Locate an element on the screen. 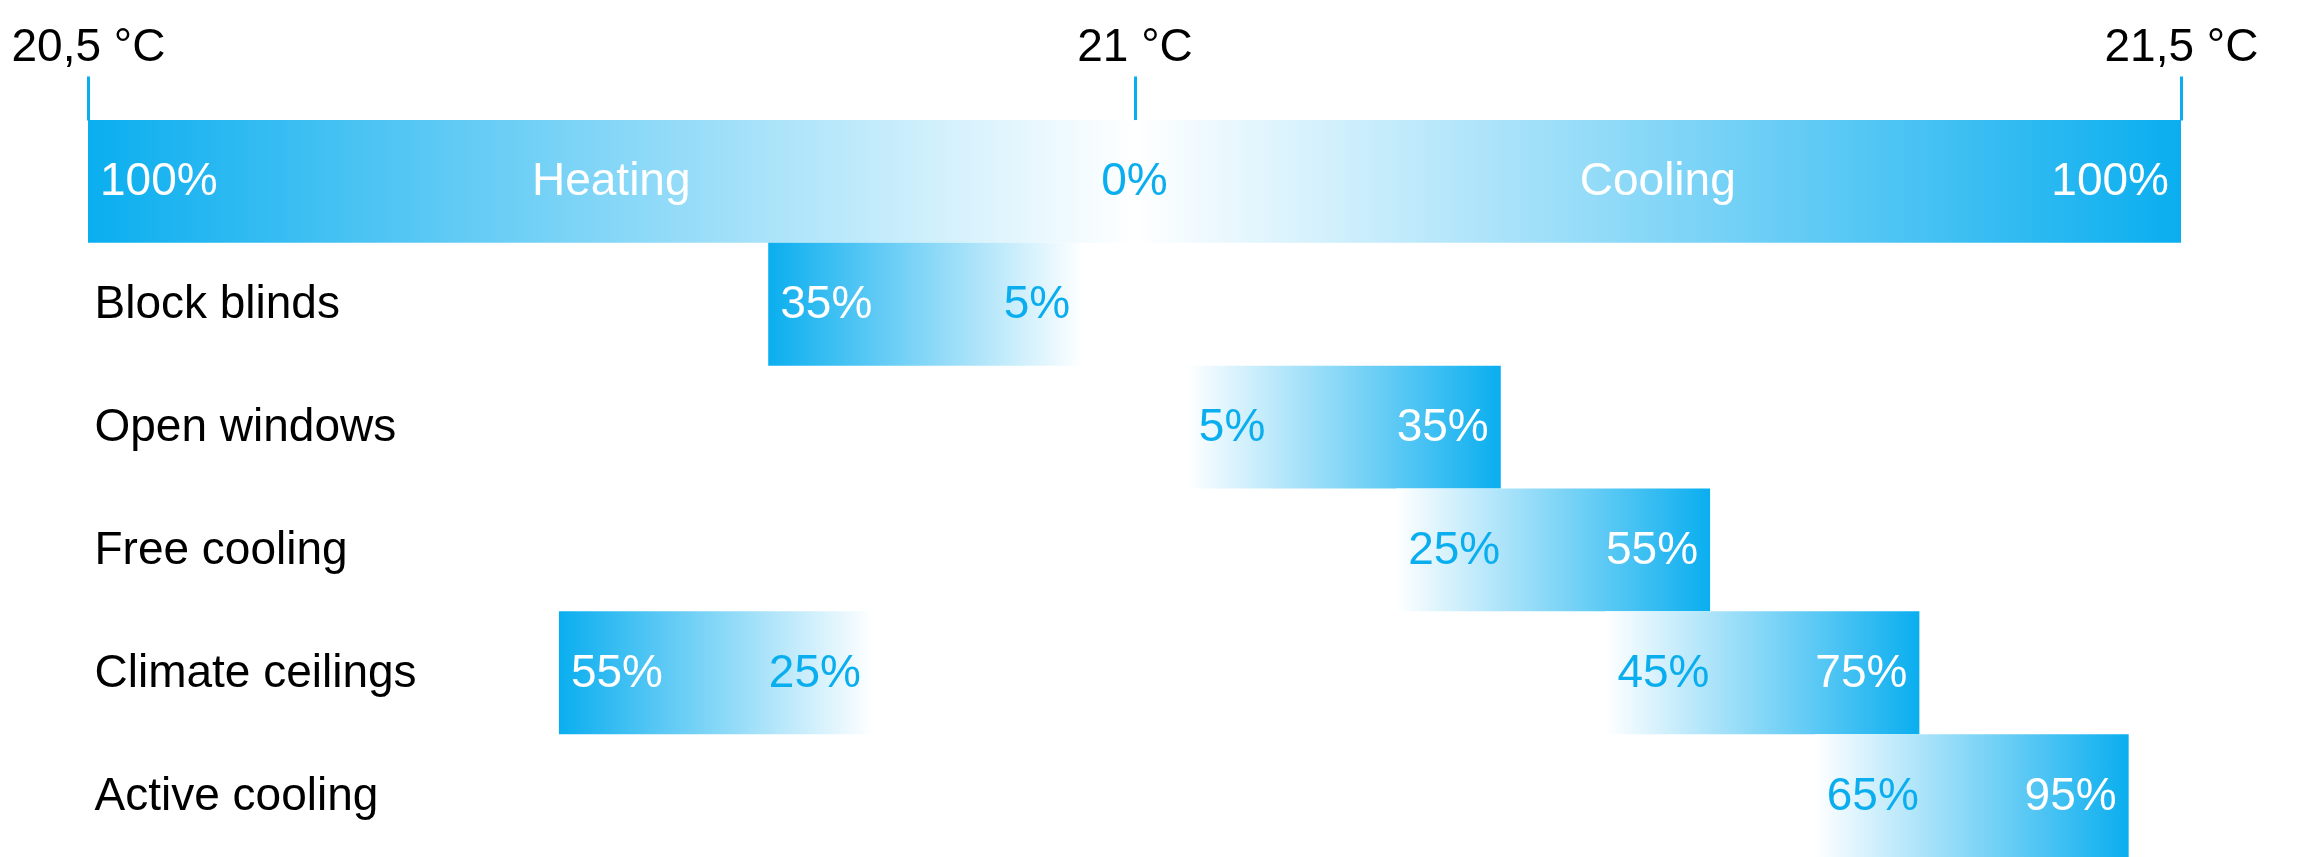 The image size is (2301, 857). annotation: 0% is located at coordinates (1134, 179).